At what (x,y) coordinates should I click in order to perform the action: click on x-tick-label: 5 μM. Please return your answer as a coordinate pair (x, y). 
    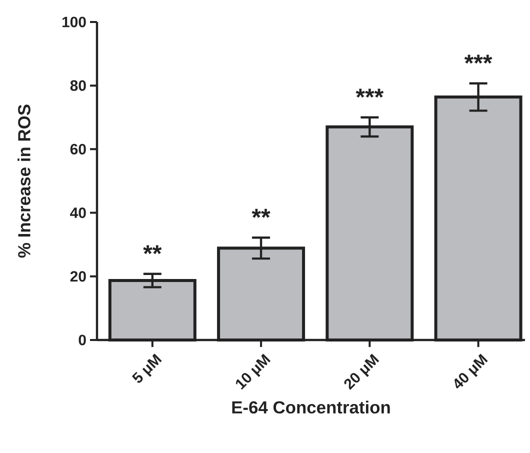
    Looking at the image, I should click on (147, 368).